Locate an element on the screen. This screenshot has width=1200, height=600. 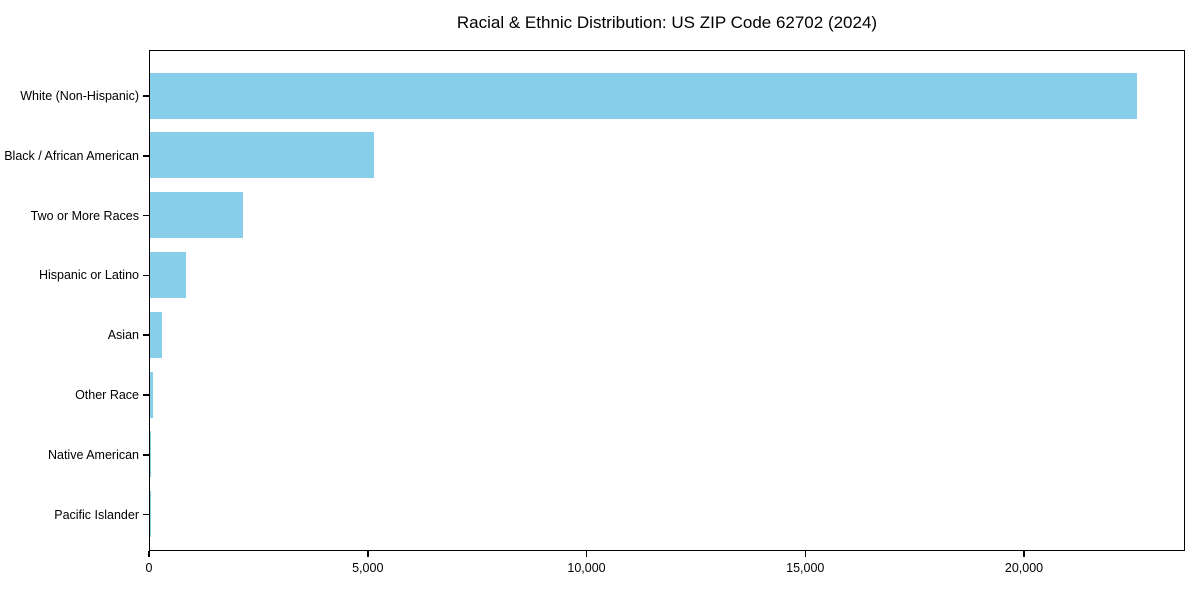
x-axis-tick-label: 0 is located at coordinates (149, 568).